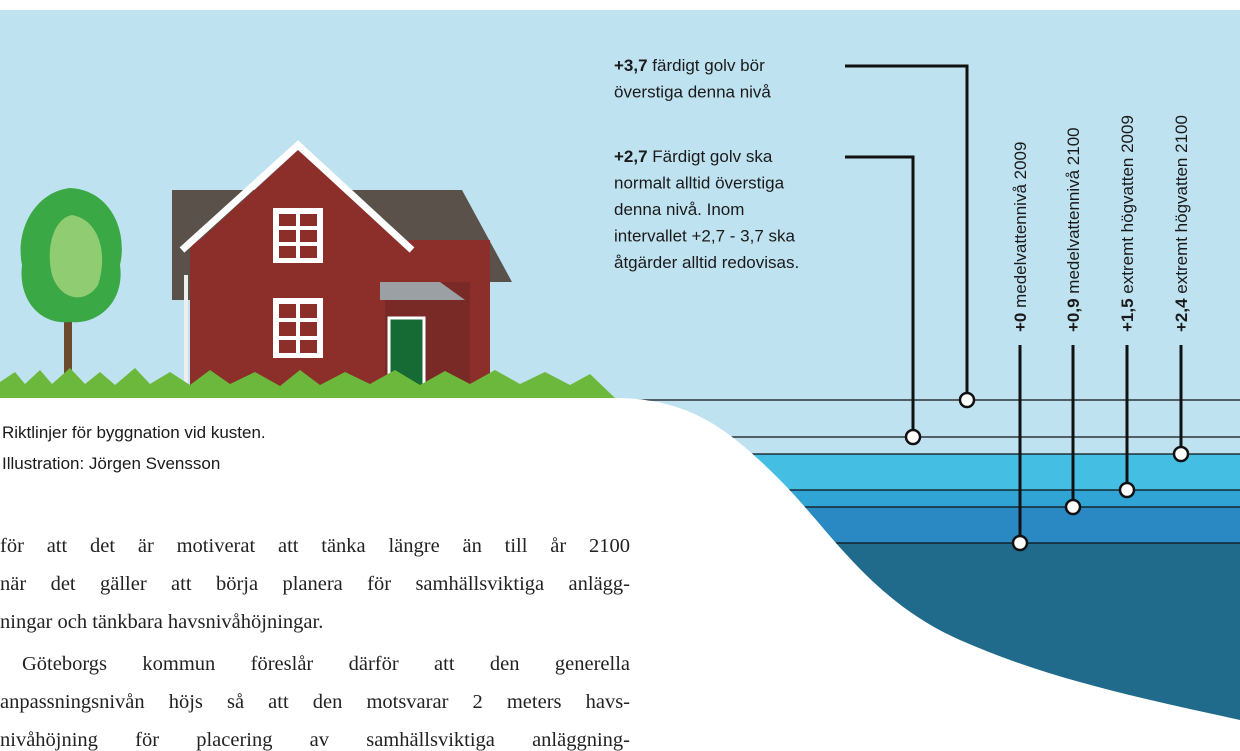 The image size is (1240, 751). I want to click on annotation-line: +3,7 färdigt golv bör, so click(689, 65).